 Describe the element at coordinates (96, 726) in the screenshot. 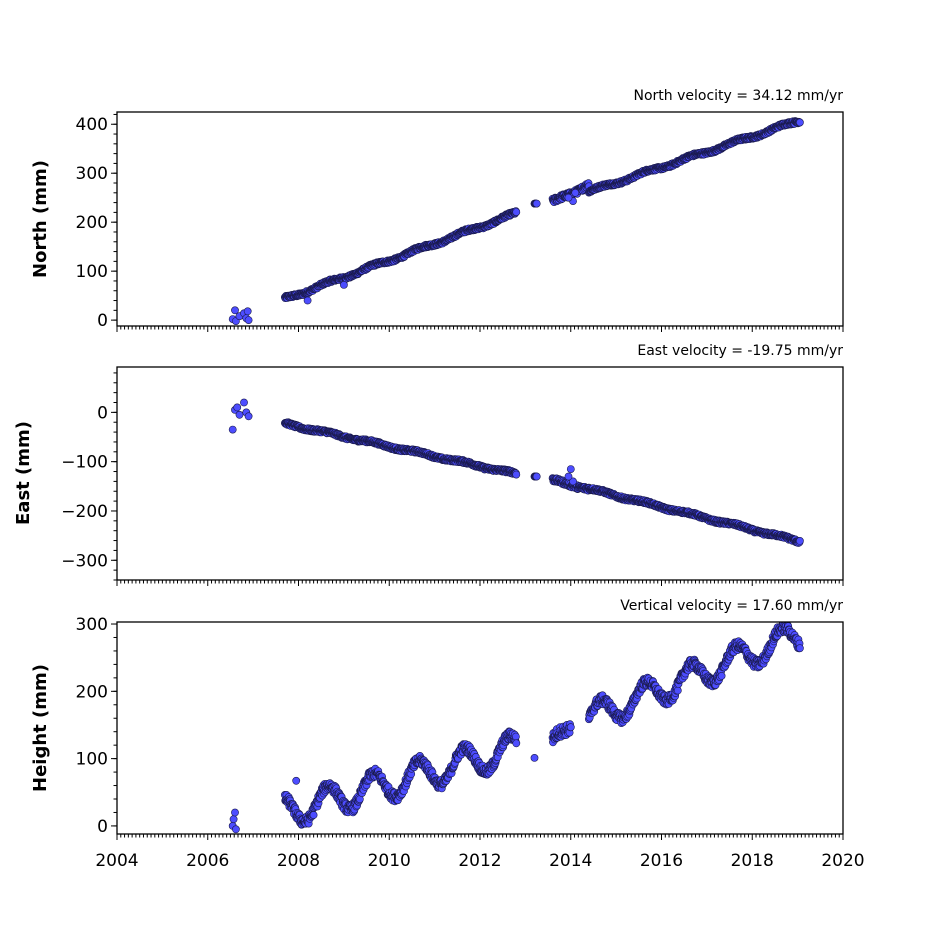

I see `height-y-axis: 0 100 200 300` at that location.